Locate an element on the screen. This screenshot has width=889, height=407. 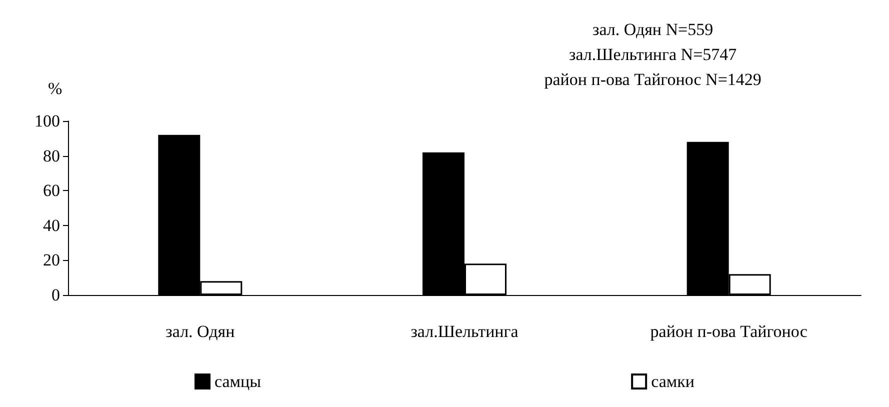
text: район п-ова Тайгонос N=1429 is located at coordinates (653, 79).